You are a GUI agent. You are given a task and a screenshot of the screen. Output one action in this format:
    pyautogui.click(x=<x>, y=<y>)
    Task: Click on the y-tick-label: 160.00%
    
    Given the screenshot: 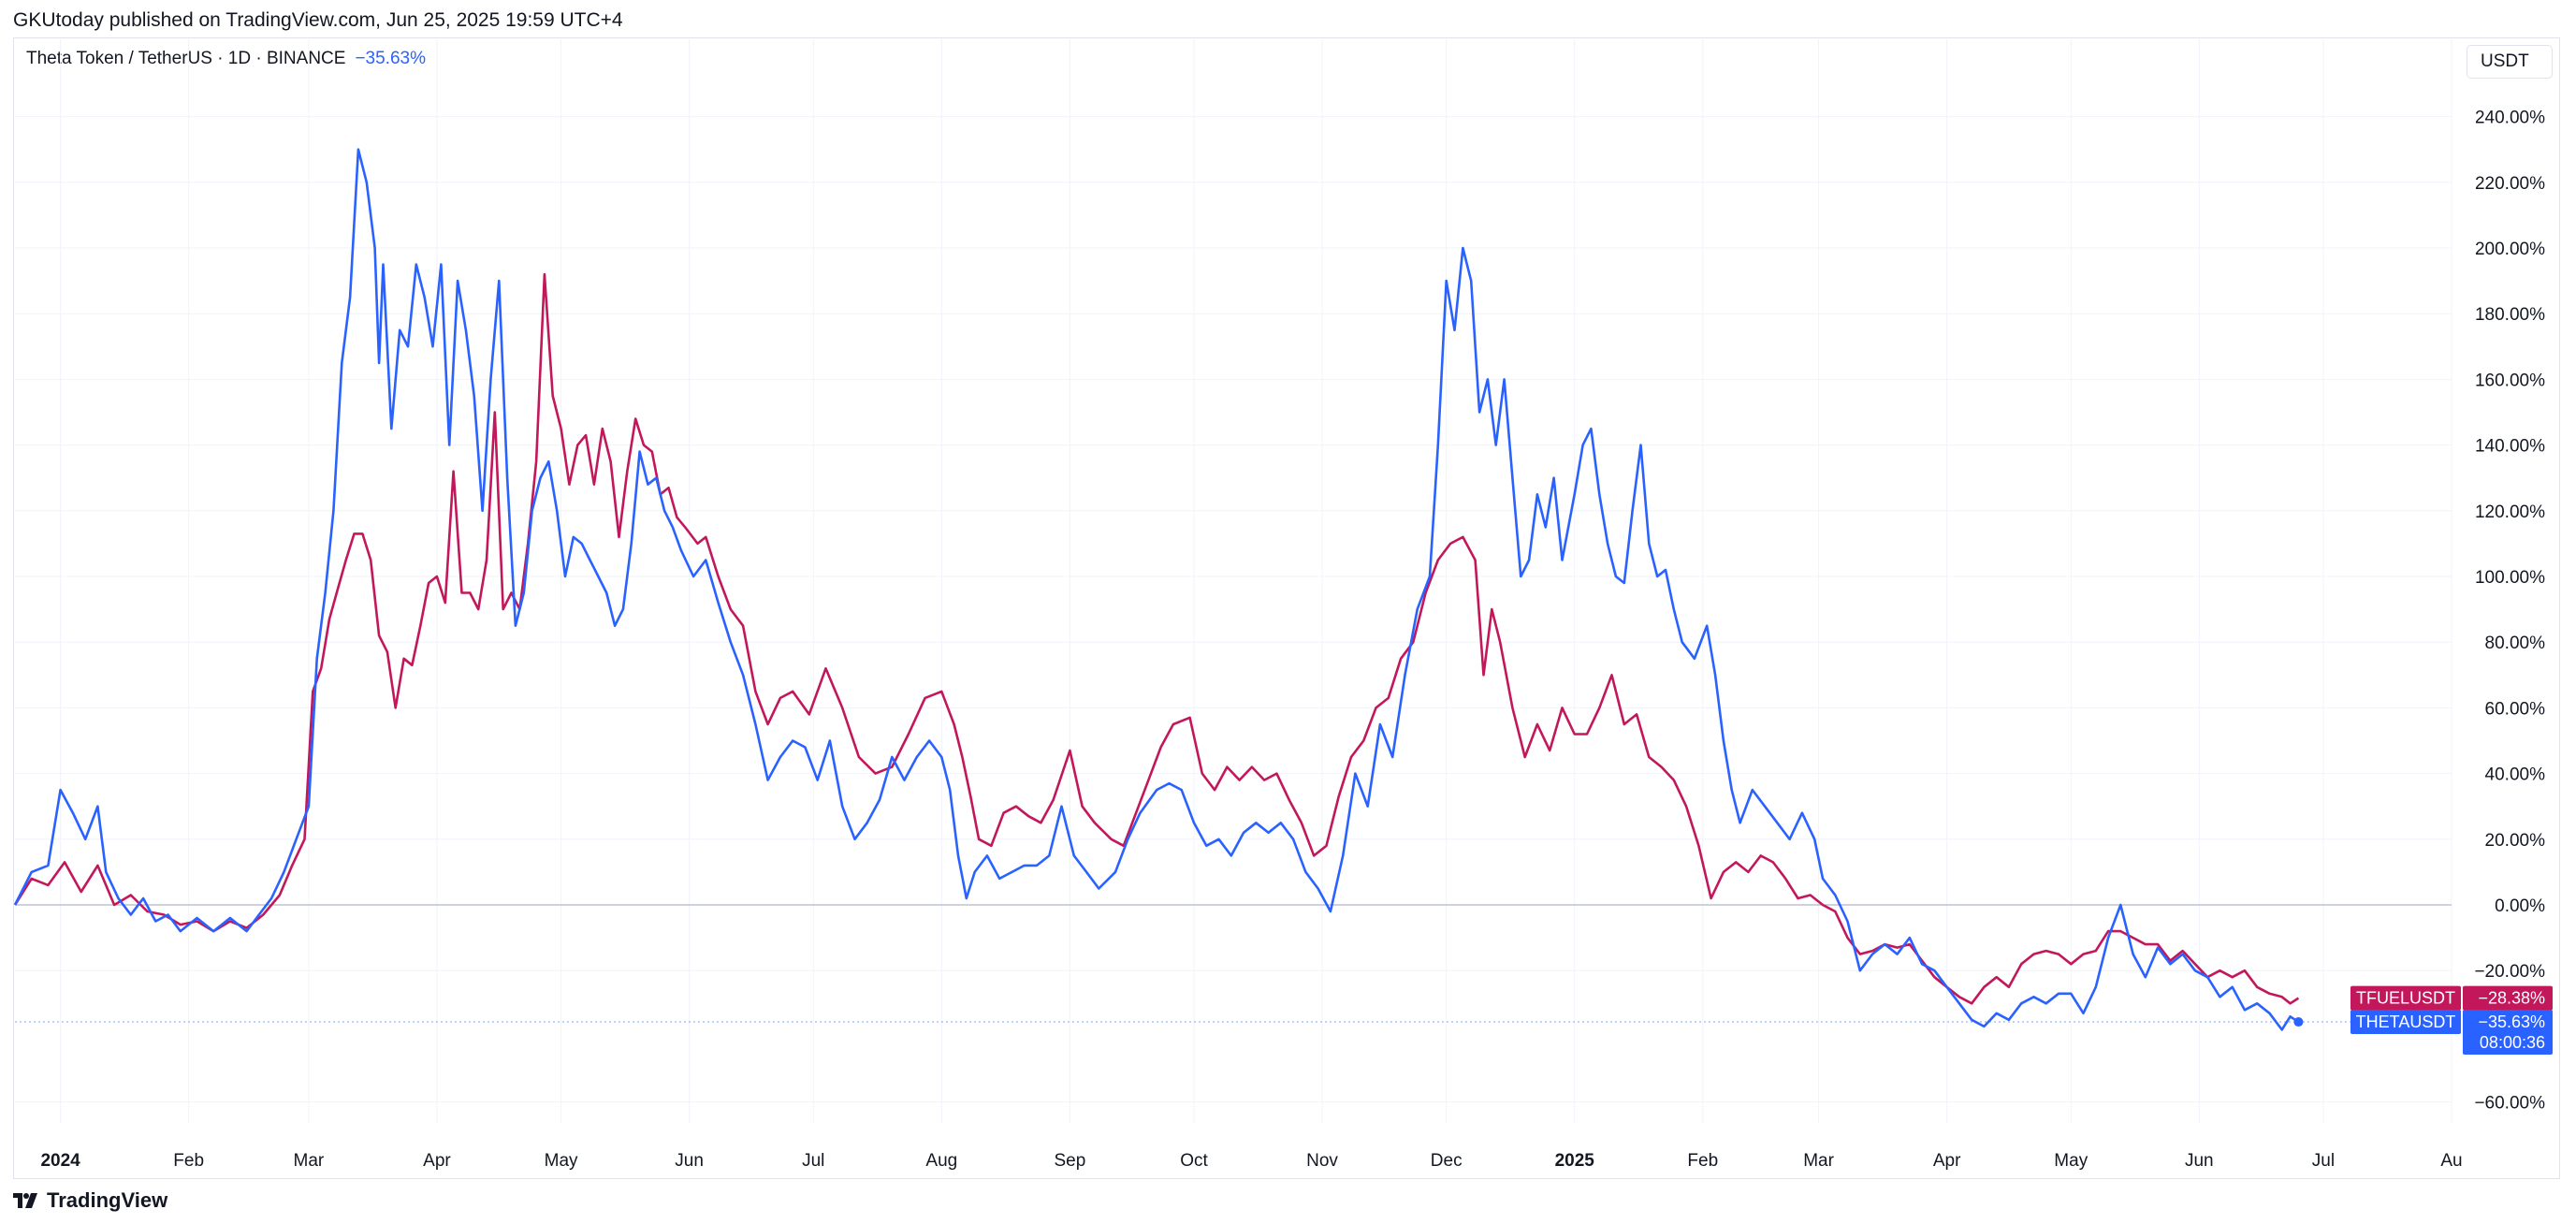 What is the action you would take?
    pyautogui.click(x=2510, y=381)
    